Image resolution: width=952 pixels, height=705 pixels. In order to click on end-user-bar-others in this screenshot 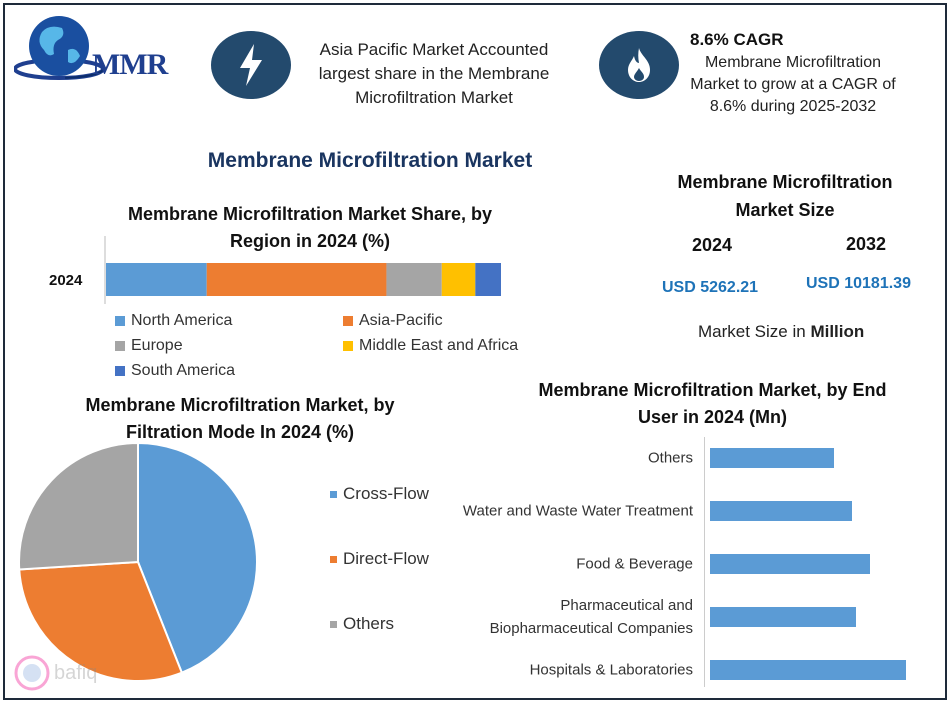, I will do `click(772, 458)`.